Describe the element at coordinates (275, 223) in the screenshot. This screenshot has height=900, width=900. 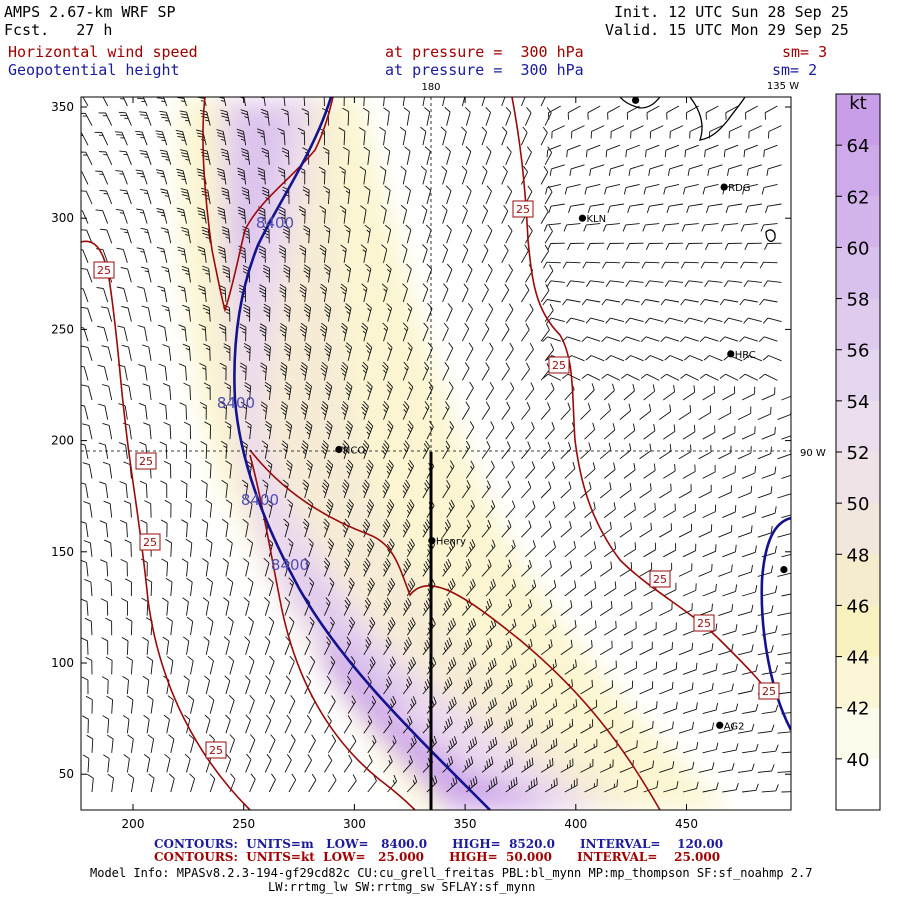
I see `height-contour-label: 8400` at that location.